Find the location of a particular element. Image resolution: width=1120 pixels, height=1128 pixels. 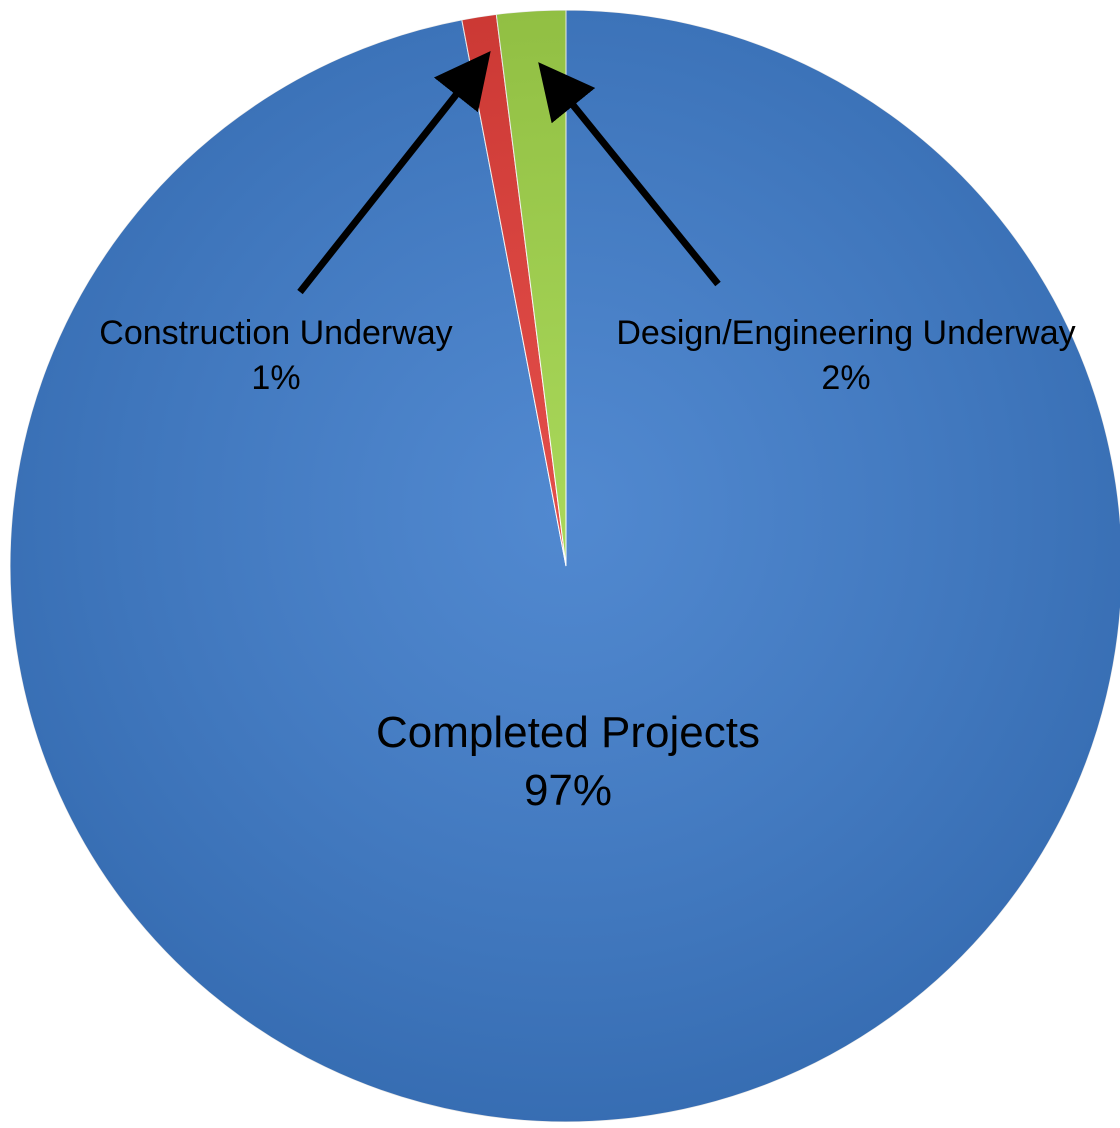

construction-percent: 1% is located at coordinates (275, 378).